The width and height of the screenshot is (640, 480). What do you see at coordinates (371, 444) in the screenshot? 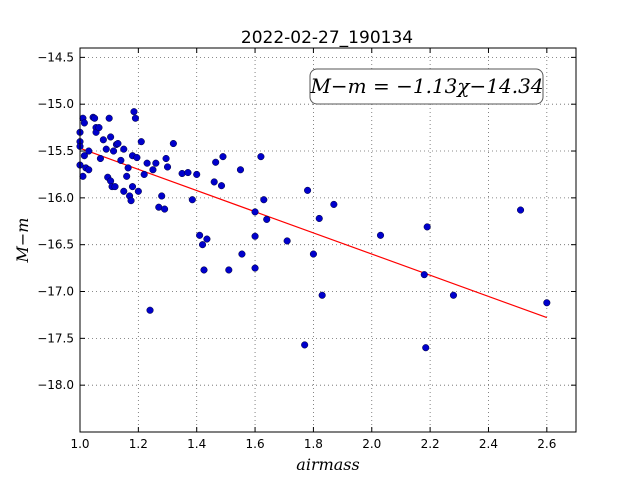
I see `x-tick-label: 2.0` at bounding box center [371, 444].